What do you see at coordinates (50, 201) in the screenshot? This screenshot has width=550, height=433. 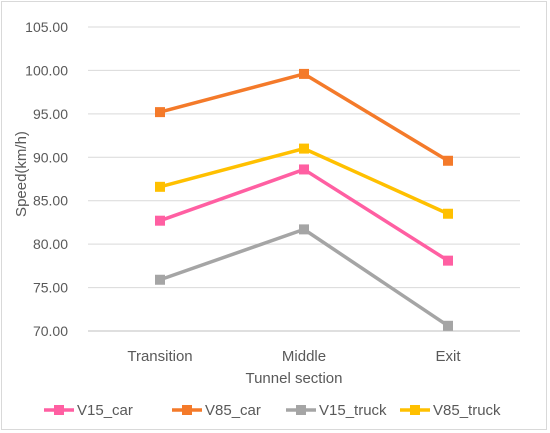 I see `y-tick-label: 85.00` at bounding box center [50, 201].